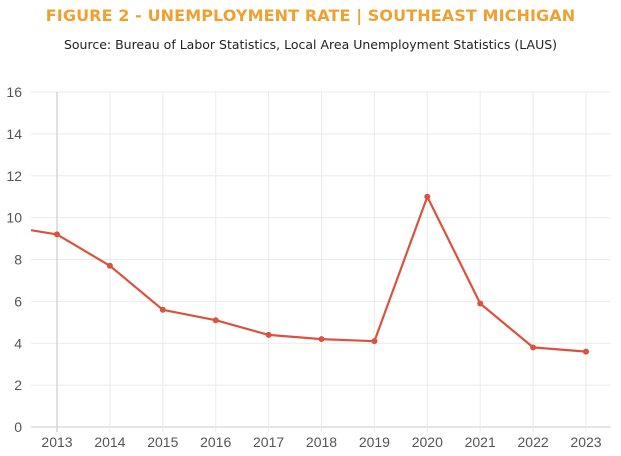  Describe the element at coordinates (18, 260) in the screenshot. I see `y-tick-label: 8` at that location.